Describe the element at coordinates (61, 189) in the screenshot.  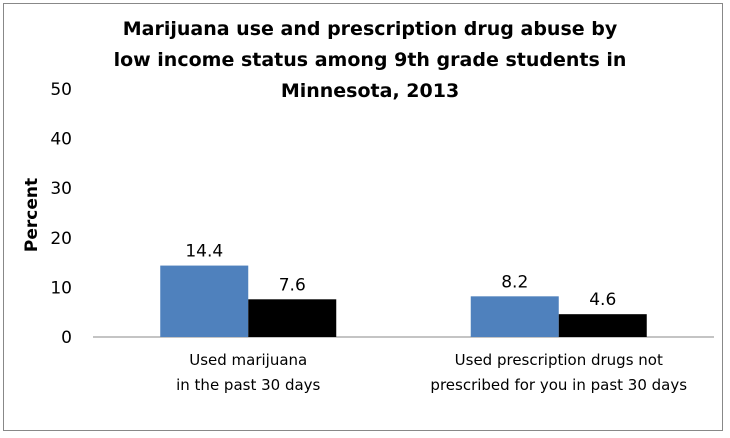
I see `y-tick-label: 30` at that location.